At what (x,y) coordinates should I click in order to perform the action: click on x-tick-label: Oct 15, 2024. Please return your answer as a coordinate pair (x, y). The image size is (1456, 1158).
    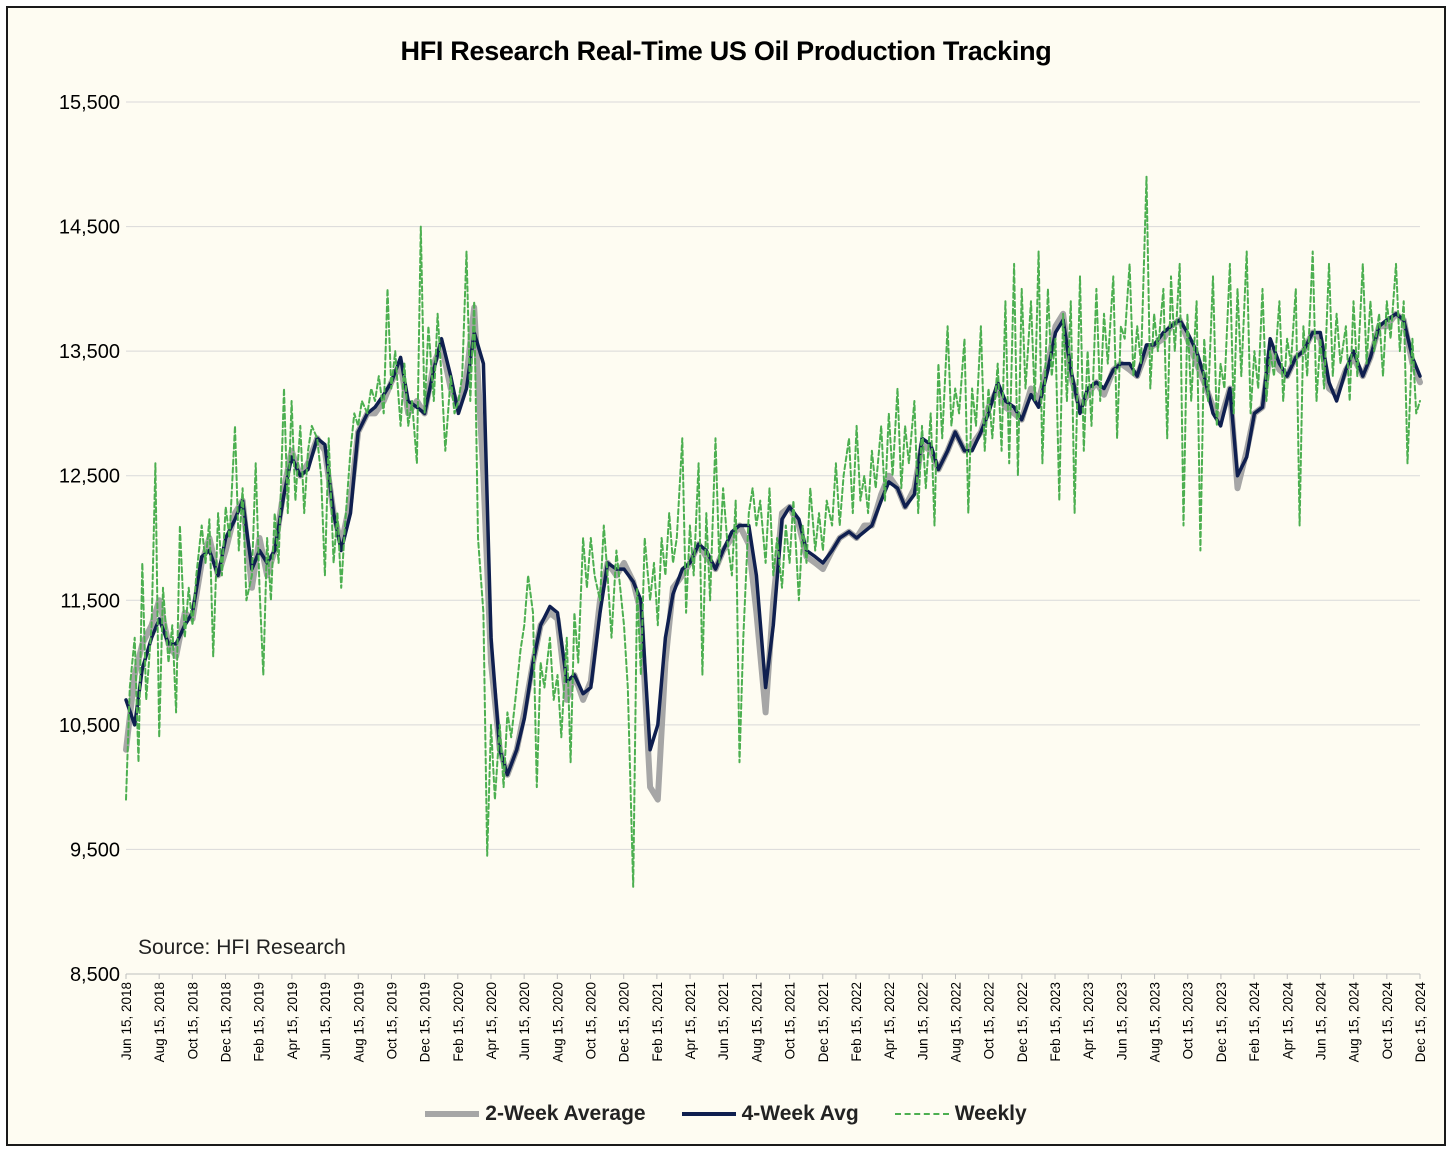
    Looking at the image, I should click on (1387, 1021).